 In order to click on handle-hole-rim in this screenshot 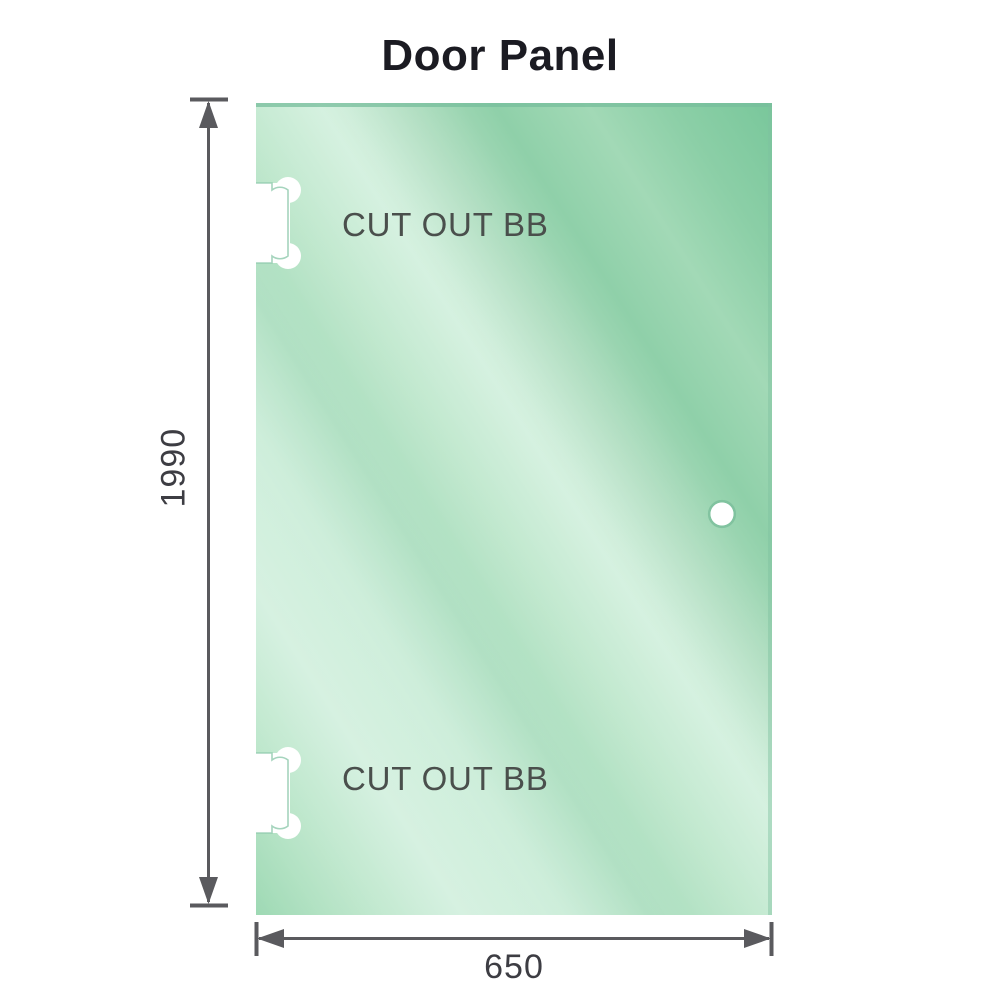, I will do `click(722, 514)`.